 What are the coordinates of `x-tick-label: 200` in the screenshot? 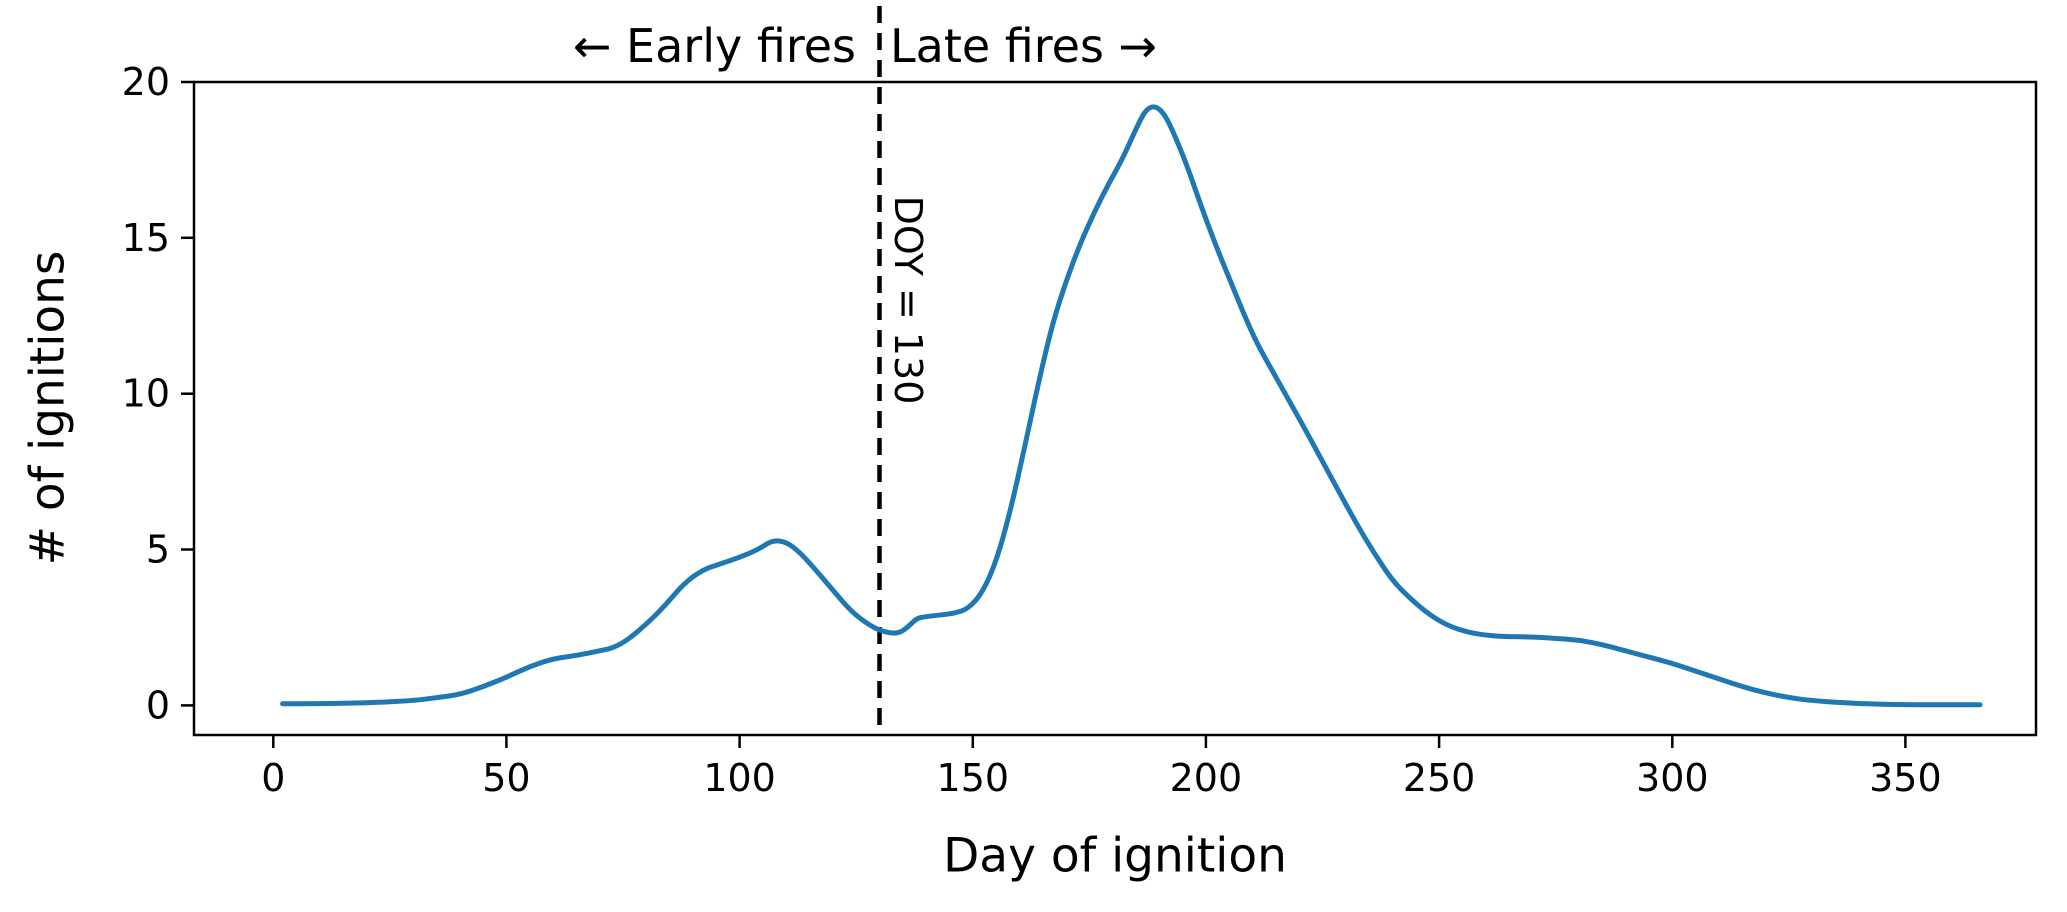 It's located at (1206, 778).